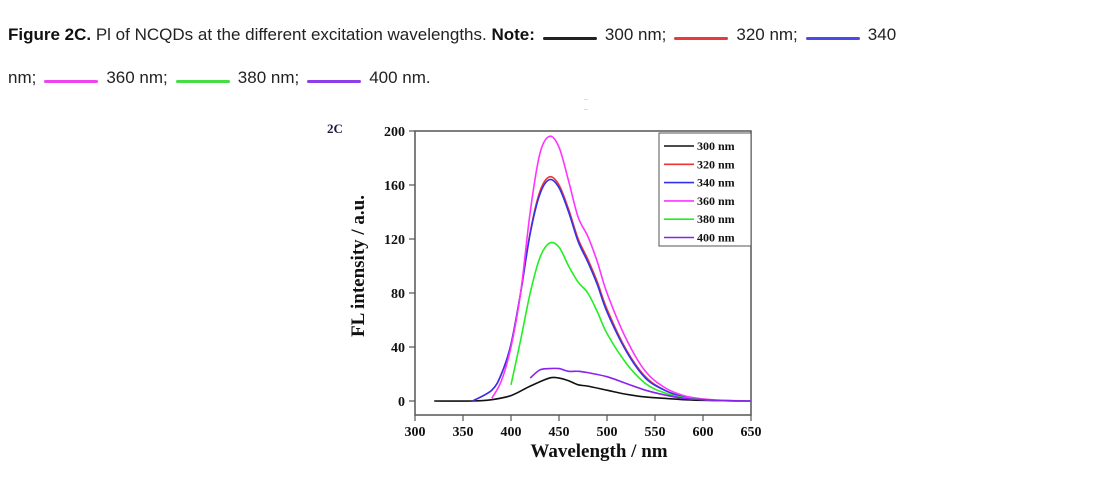 This screenshot has width=1105, height=486. Describe the element at coordinates (716, 238) in the screenshot. I see `legend-label: 400 nm` at that location.